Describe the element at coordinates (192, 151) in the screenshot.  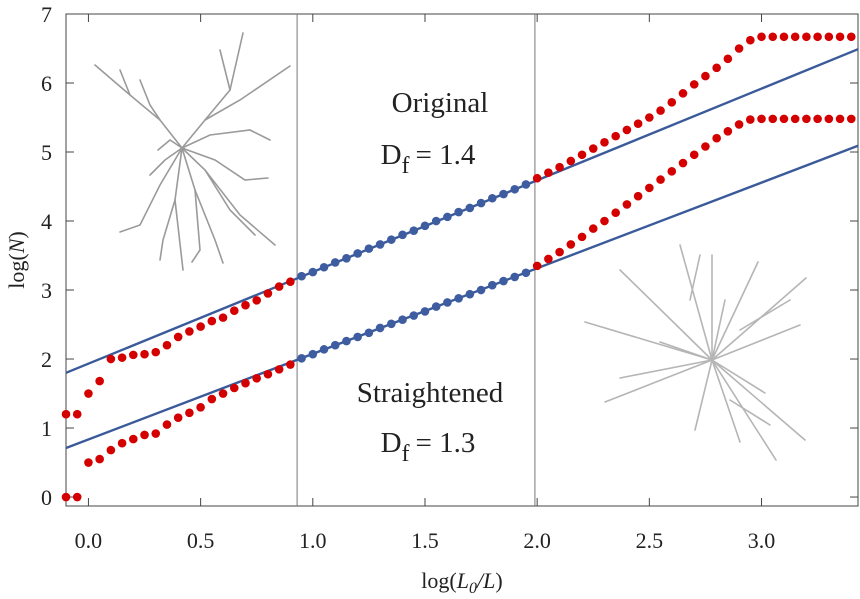
I see `inset-neuron-original` at that location.